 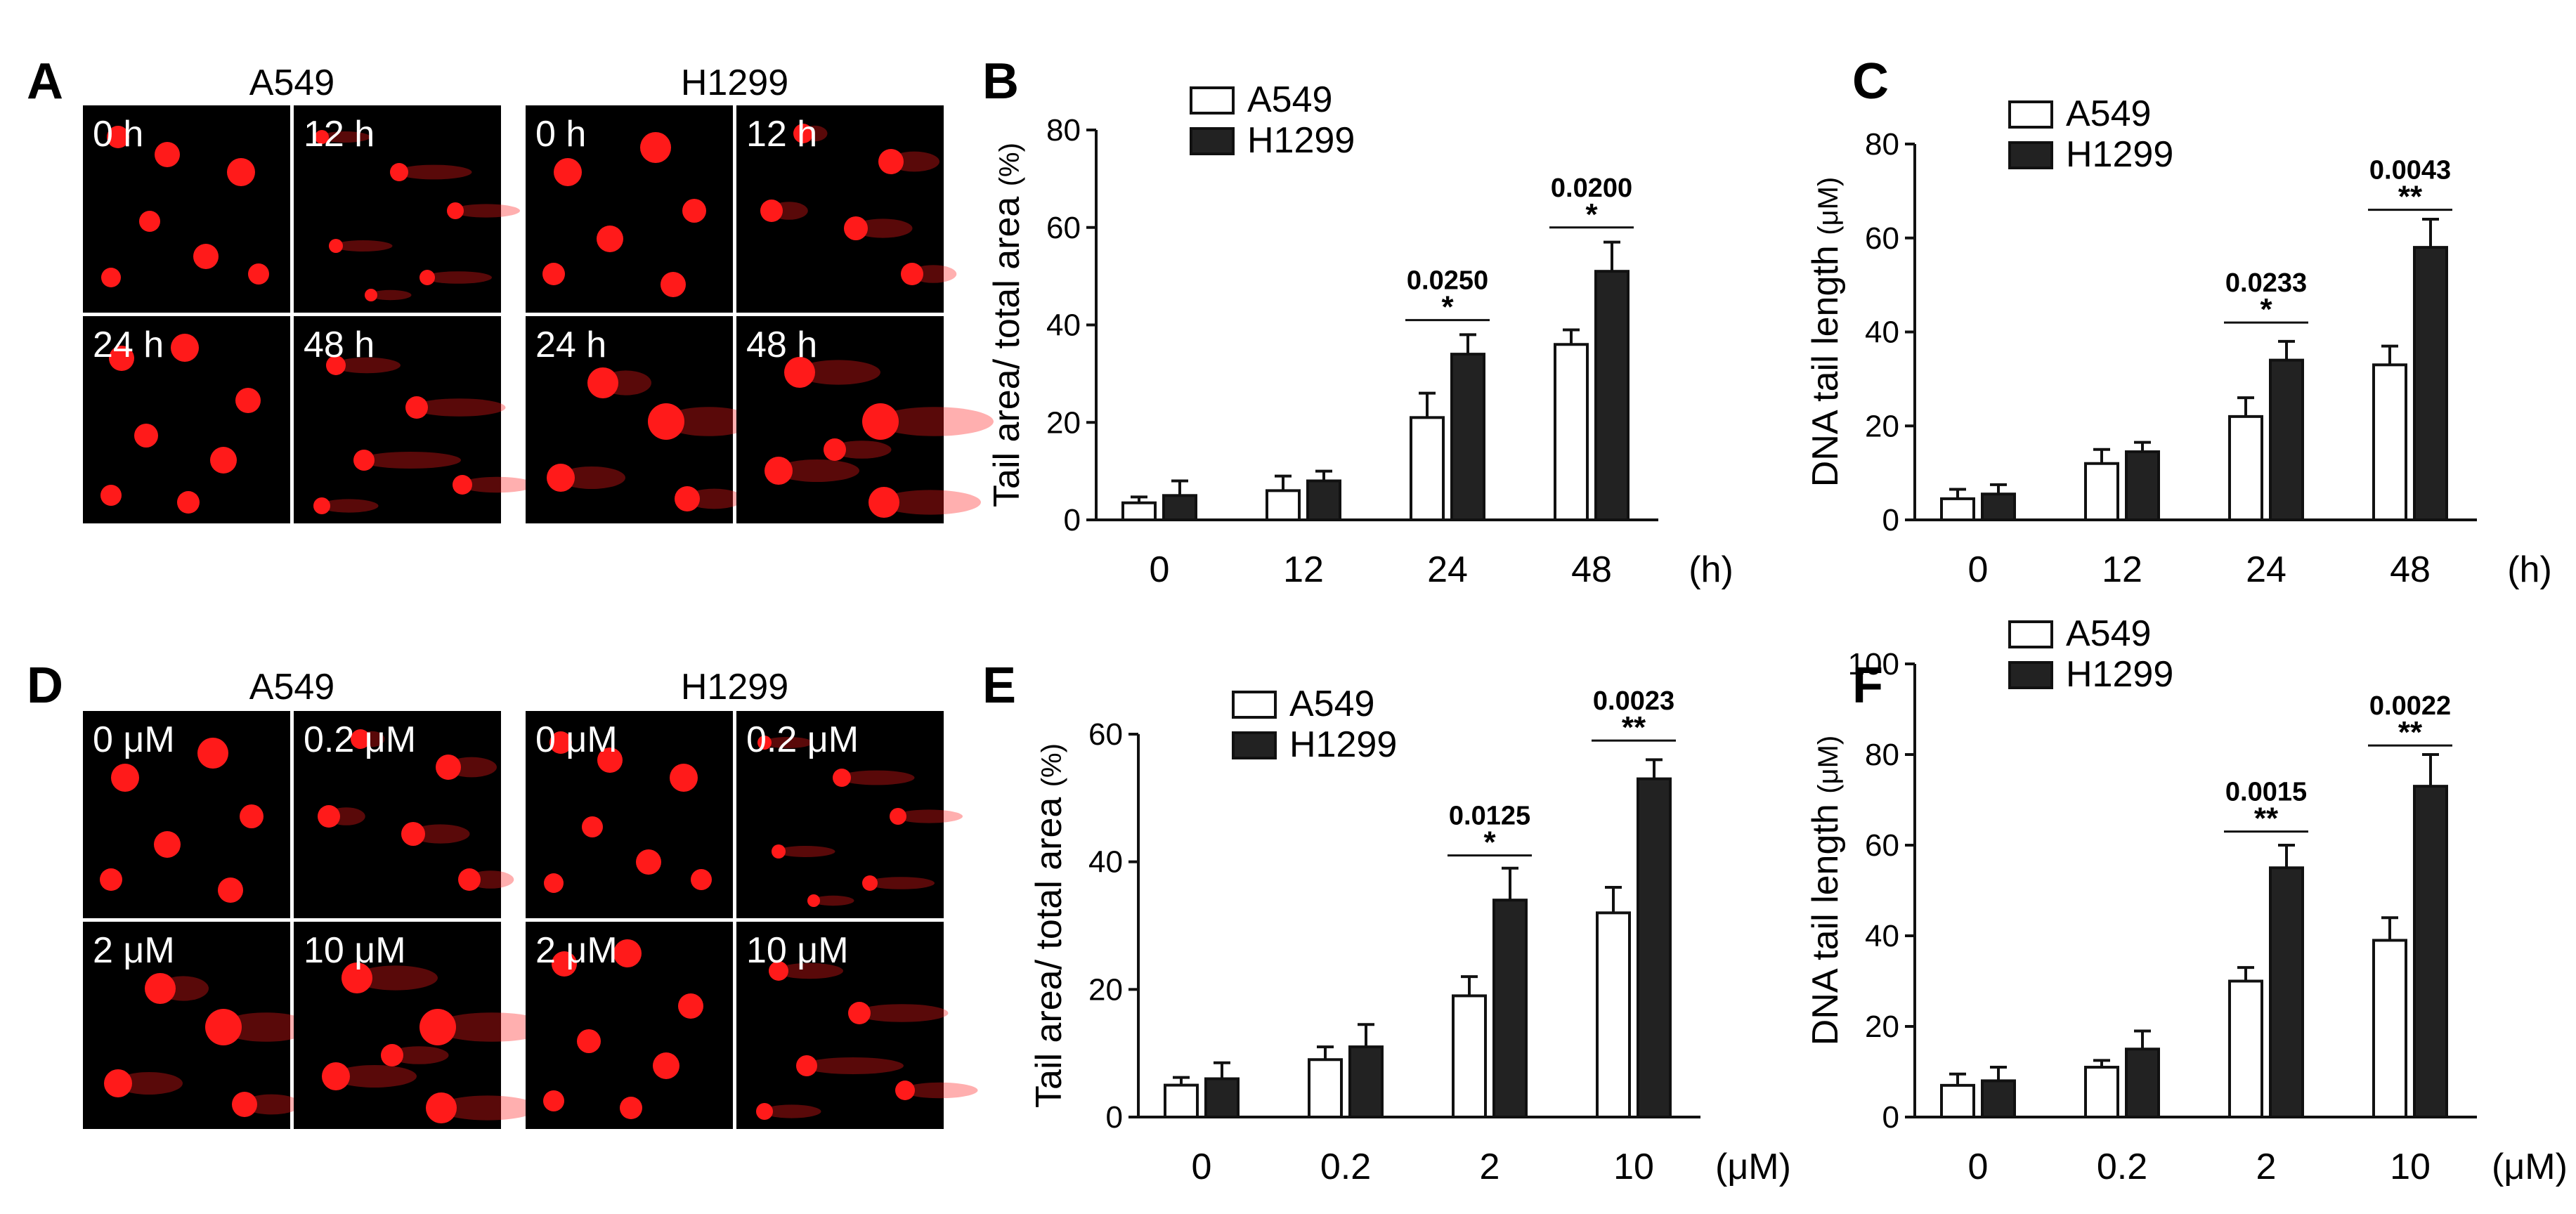 I want to click on significance-stars: **, so click(x=1634, y=727).